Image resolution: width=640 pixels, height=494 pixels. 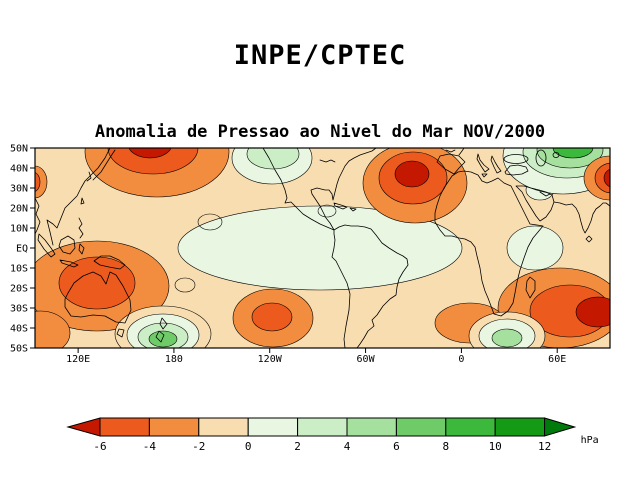 I want to click on negative-anomaly-southeast-pacific, so click(x=273, y=318).